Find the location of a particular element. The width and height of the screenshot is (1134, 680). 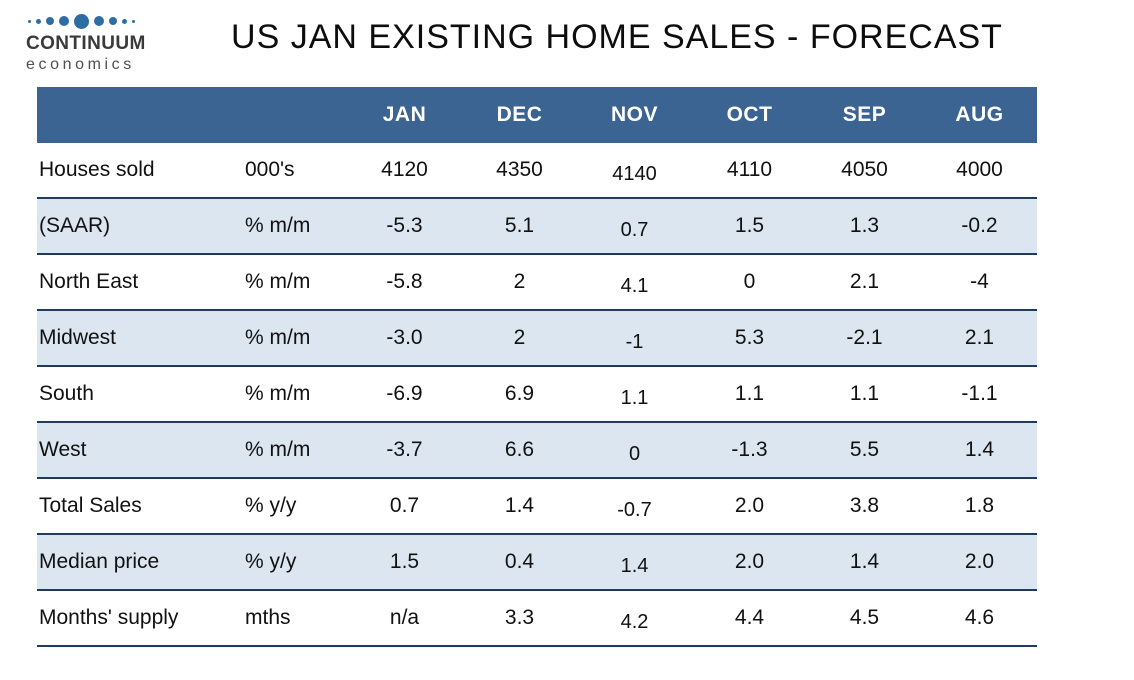

cell-nov: 4.1 is located at coordinates (634, 285).